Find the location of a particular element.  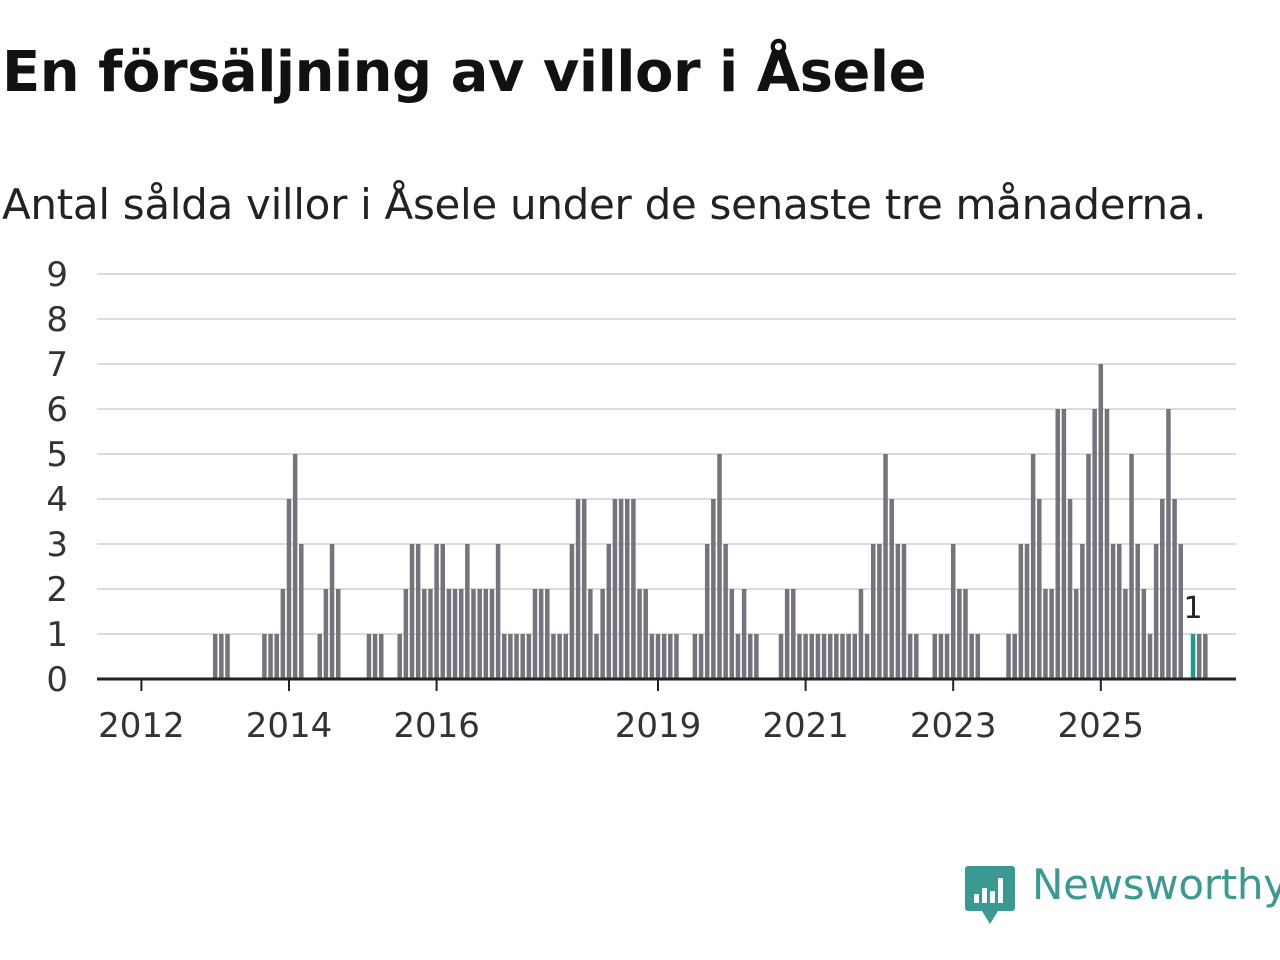

x-axis is located at coordinates (666, 684).